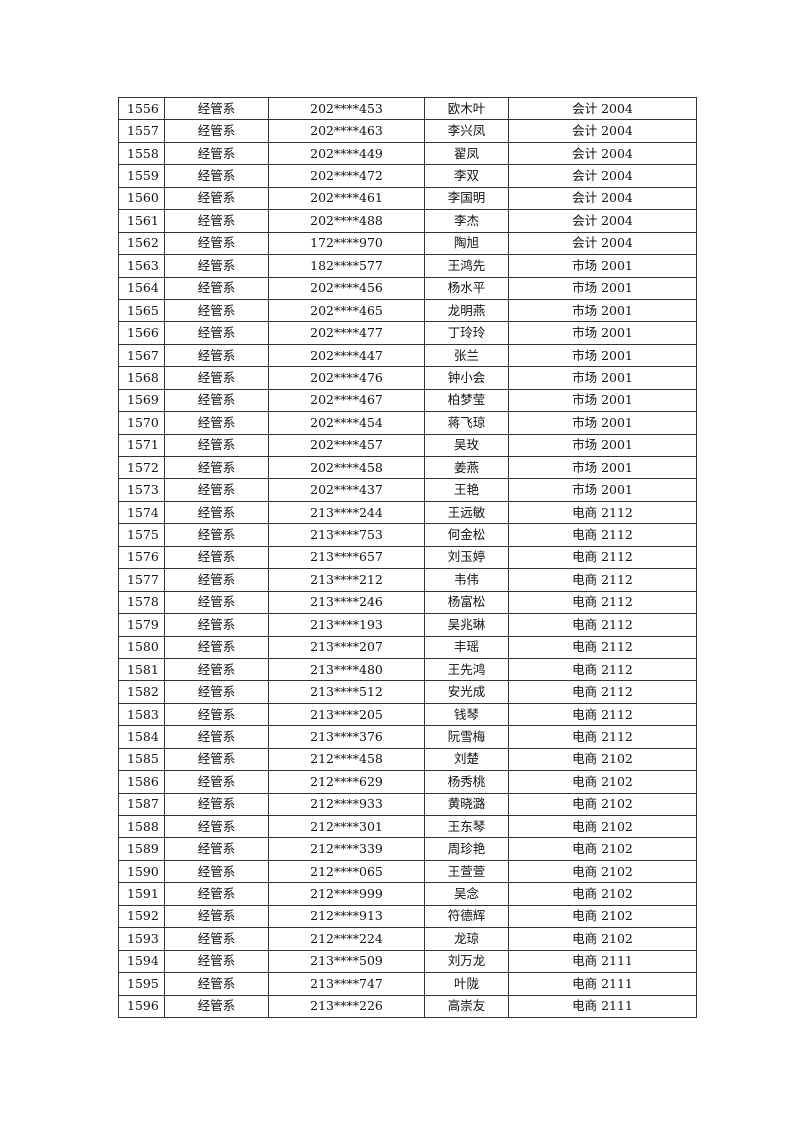  Describe the element at coordinates (346, 423) in the screenshot. I see `student-id-cell: 202****454` at that location.